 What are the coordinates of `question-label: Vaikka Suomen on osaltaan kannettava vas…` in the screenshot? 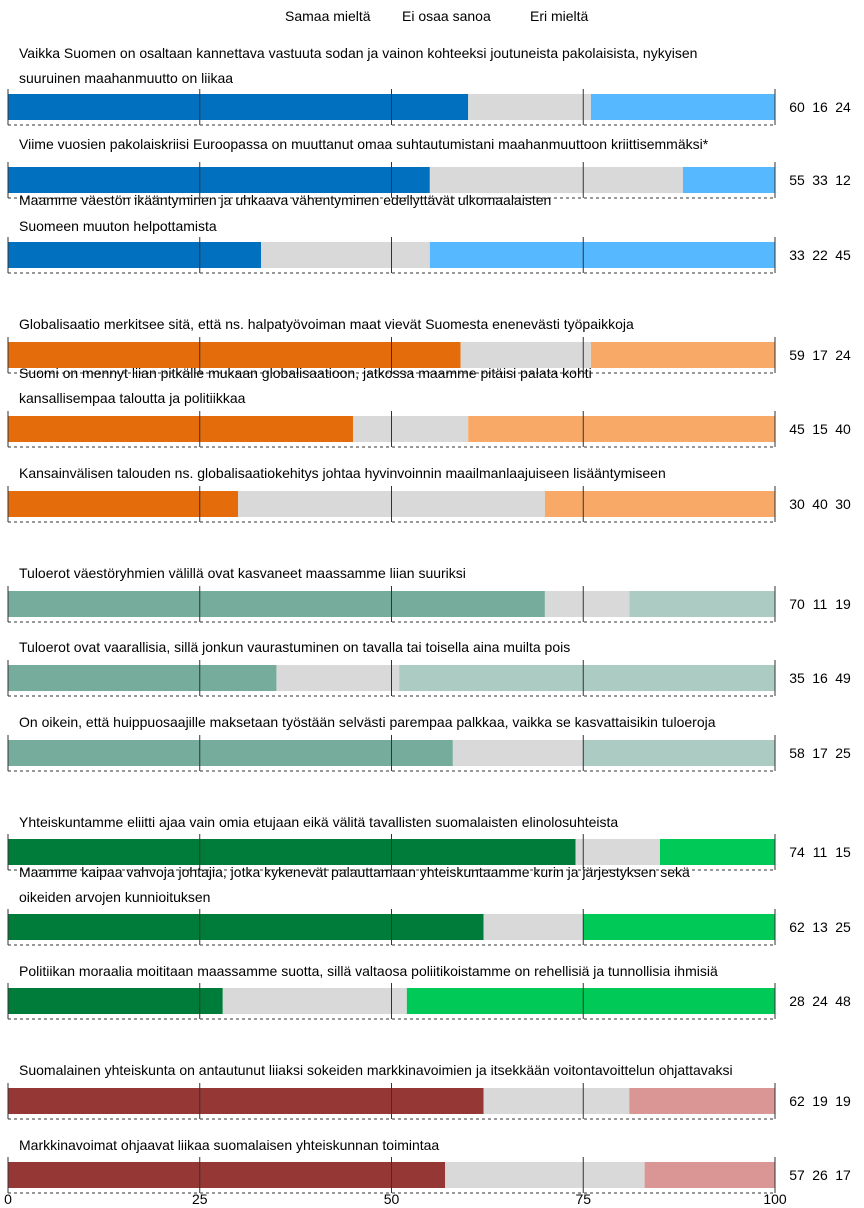 It's located at (358, 65).